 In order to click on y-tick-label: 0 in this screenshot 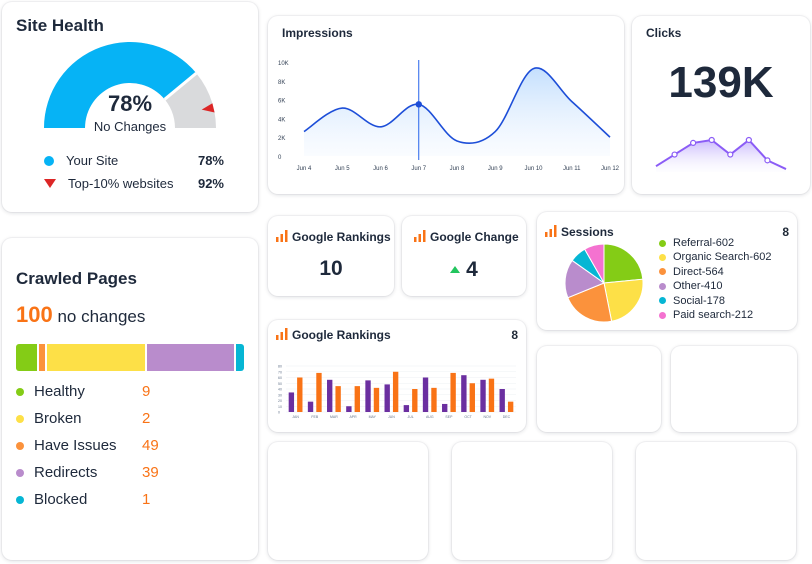, I will do `click(279, 413)`.